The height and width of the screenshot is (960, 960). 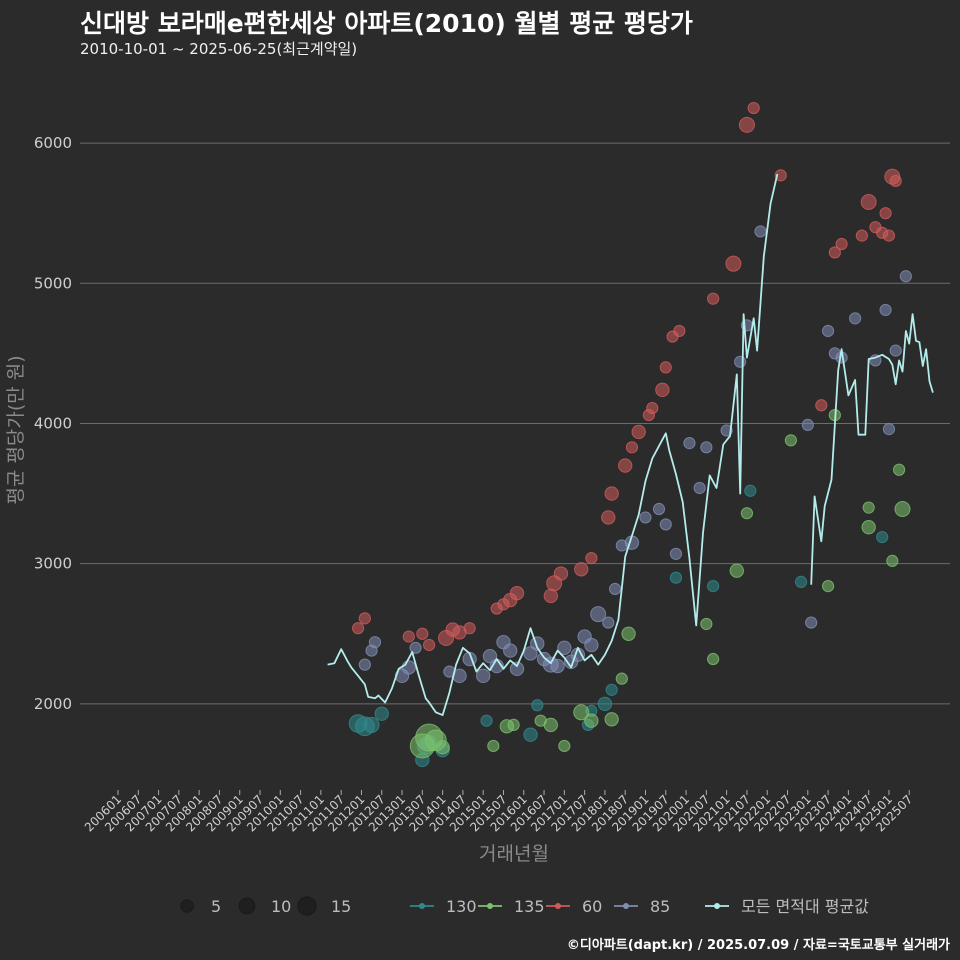 What do you see at coordinates (514, 854) in the screenshot?
I see `x-axis-label: 거래년월` at bounding box center [514, 854].